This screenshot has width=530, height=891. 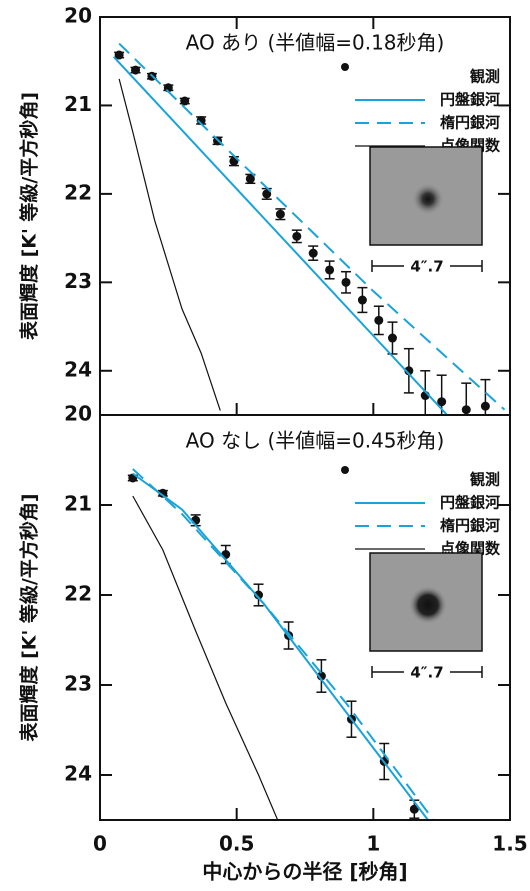 What do you see at coordinates (304, 872) in the screenshot?
I see `x-axis-label: 中心からの半径 [秒角]` at bounding box center [304, 872].